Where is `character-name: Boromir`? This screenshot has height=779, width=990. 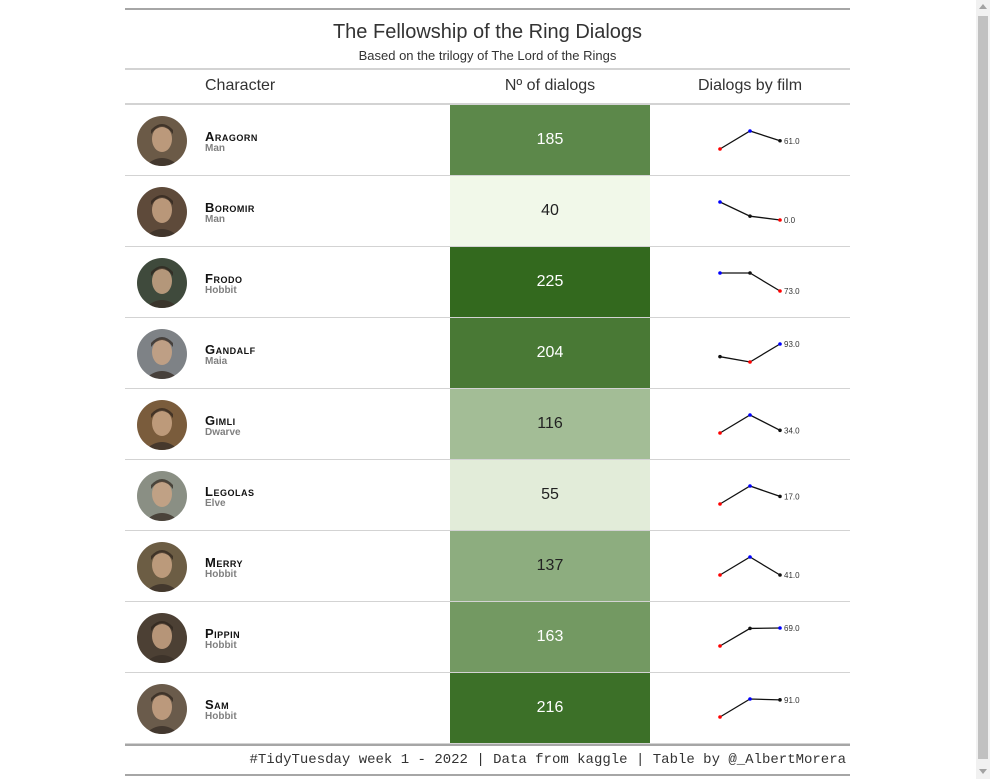
character-name: Boromir is located at coordinates (230, 207).